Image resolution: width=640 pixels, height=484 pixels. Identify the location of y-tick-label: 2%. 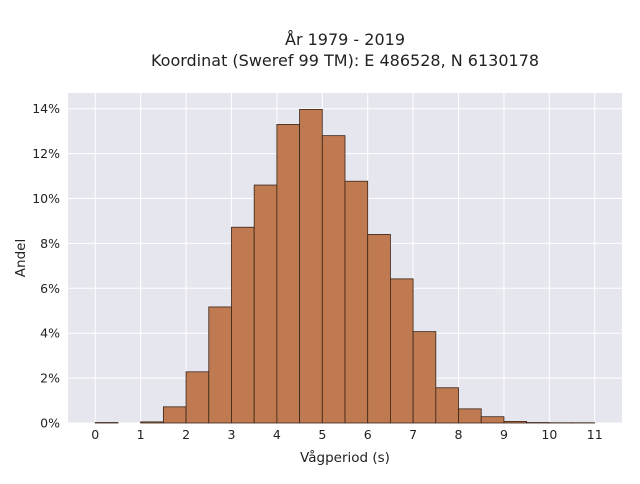
(50, 378).